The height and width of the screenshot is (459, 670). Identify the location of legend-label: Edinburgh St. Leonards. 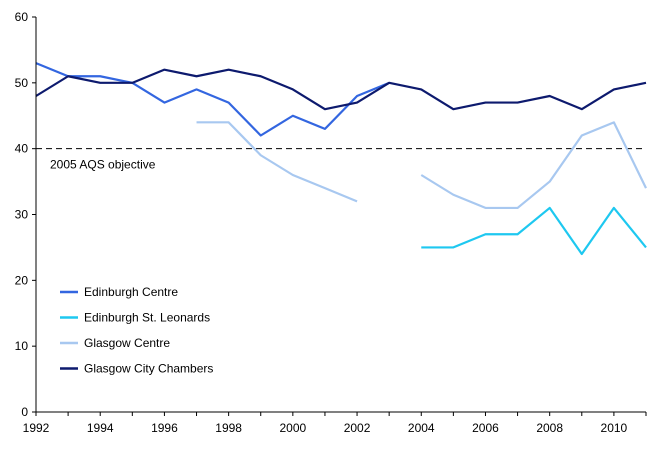
(147, 318).